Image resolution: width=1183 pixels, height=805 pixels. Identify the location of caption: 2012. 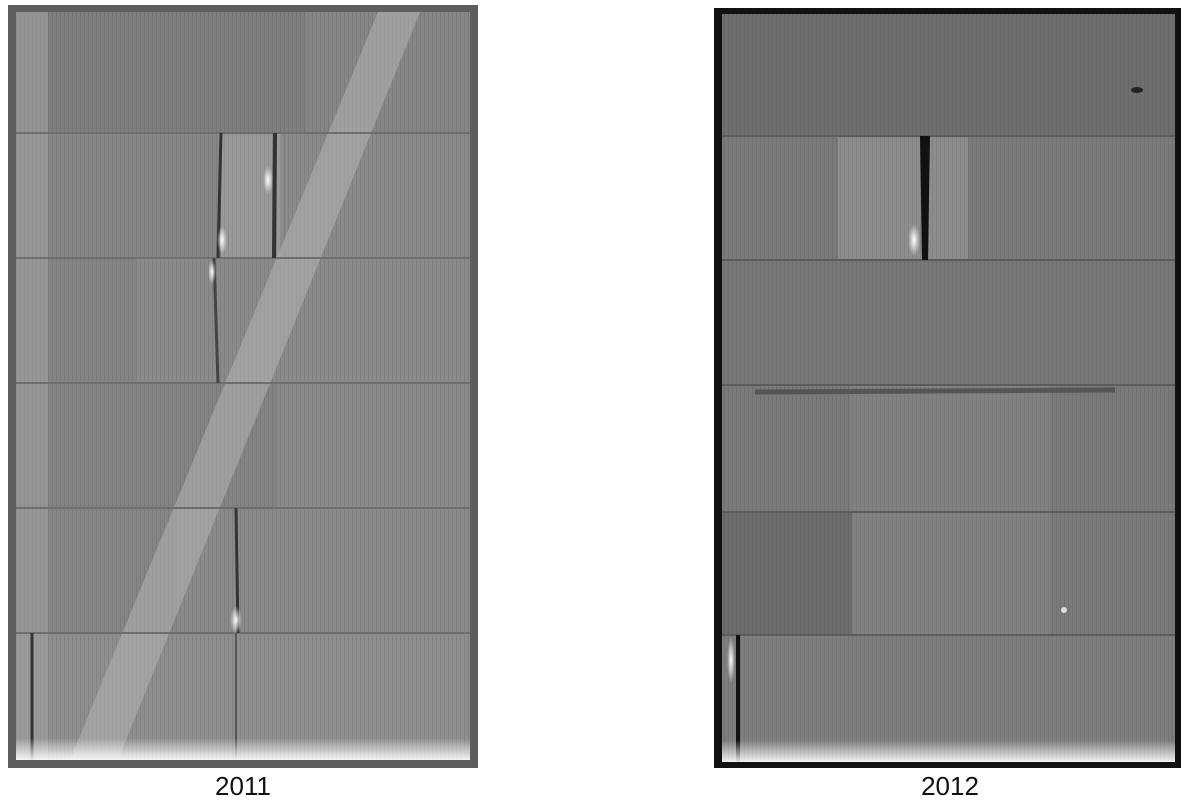
(950, 786).